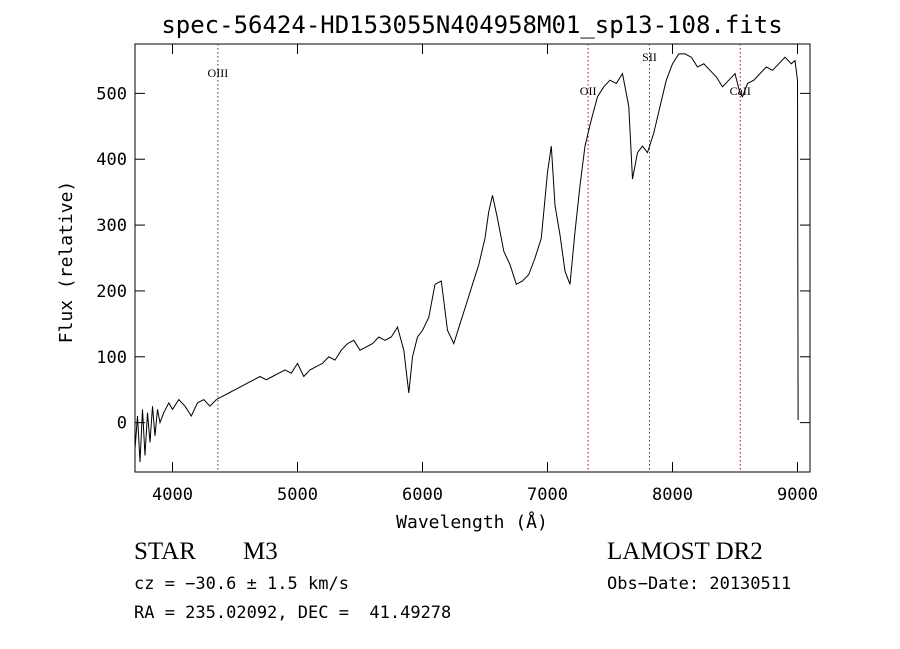  Describe the element at coordinates (218, 73) in the screenshot. I see `emission-line-label: OIII` at that location.